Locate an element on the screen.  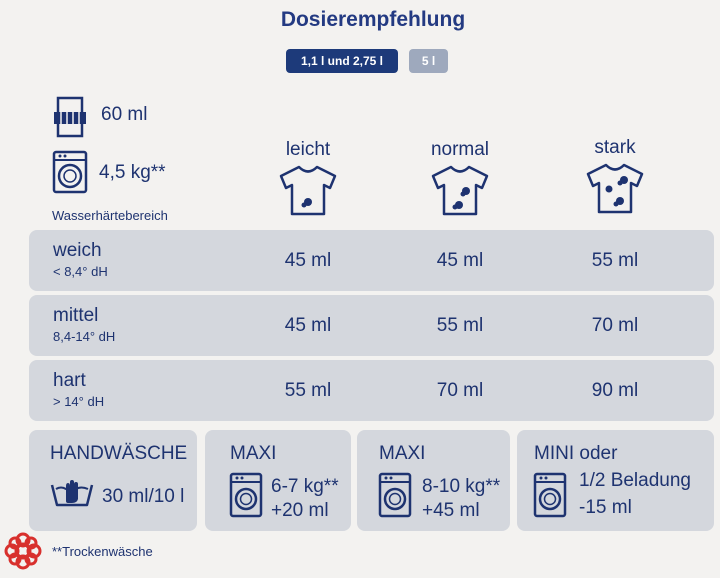
tshirt-heavy-stain-icon is located at coordinates (615, 188).